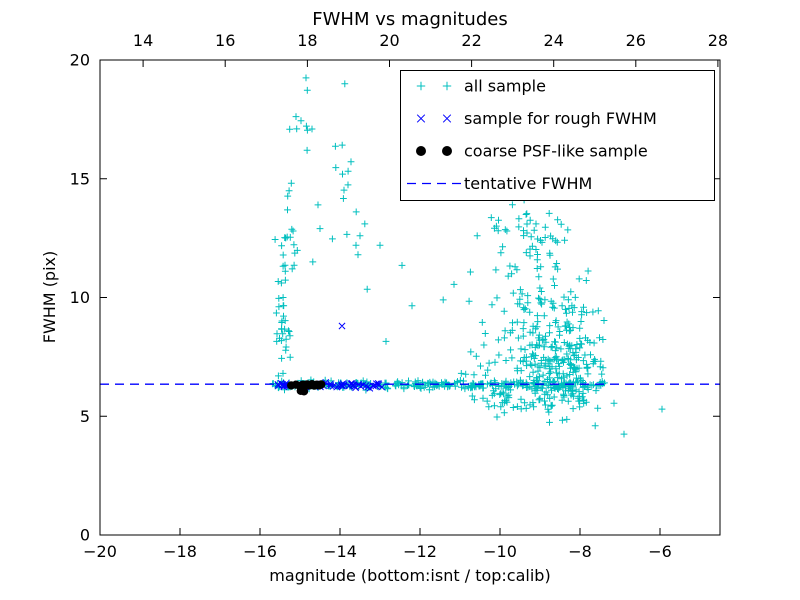 This screenshot has height=600, width=800. I want to click on x-top-tick-label: 20, so click(389, 40).